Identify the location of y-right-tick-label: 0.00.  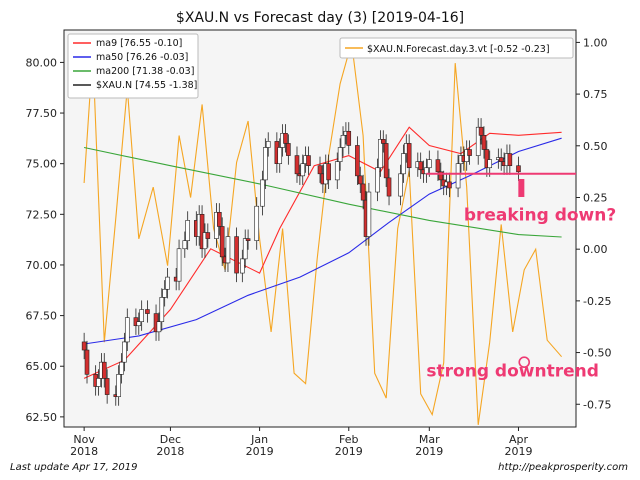
(595, 249).